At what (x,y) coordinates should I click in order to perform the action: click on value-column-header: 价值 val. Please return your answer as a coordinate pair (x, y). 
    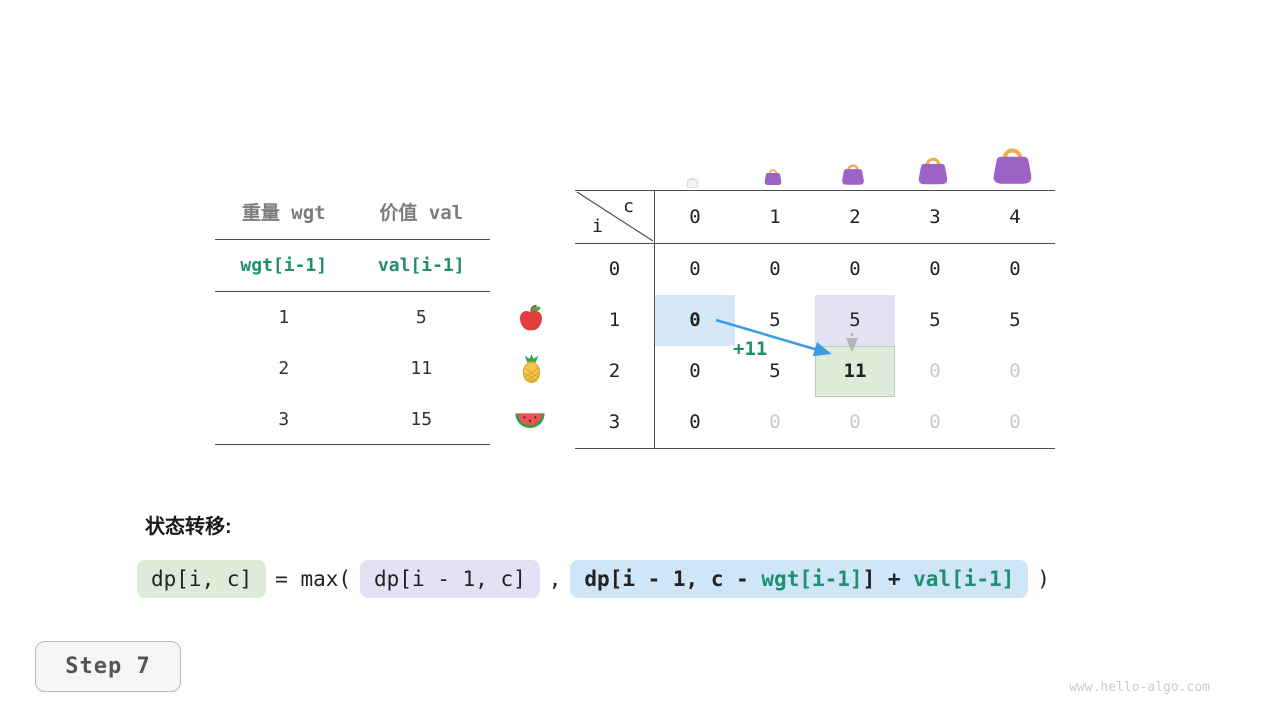
    Looking at the image, I should click on (421, 213).